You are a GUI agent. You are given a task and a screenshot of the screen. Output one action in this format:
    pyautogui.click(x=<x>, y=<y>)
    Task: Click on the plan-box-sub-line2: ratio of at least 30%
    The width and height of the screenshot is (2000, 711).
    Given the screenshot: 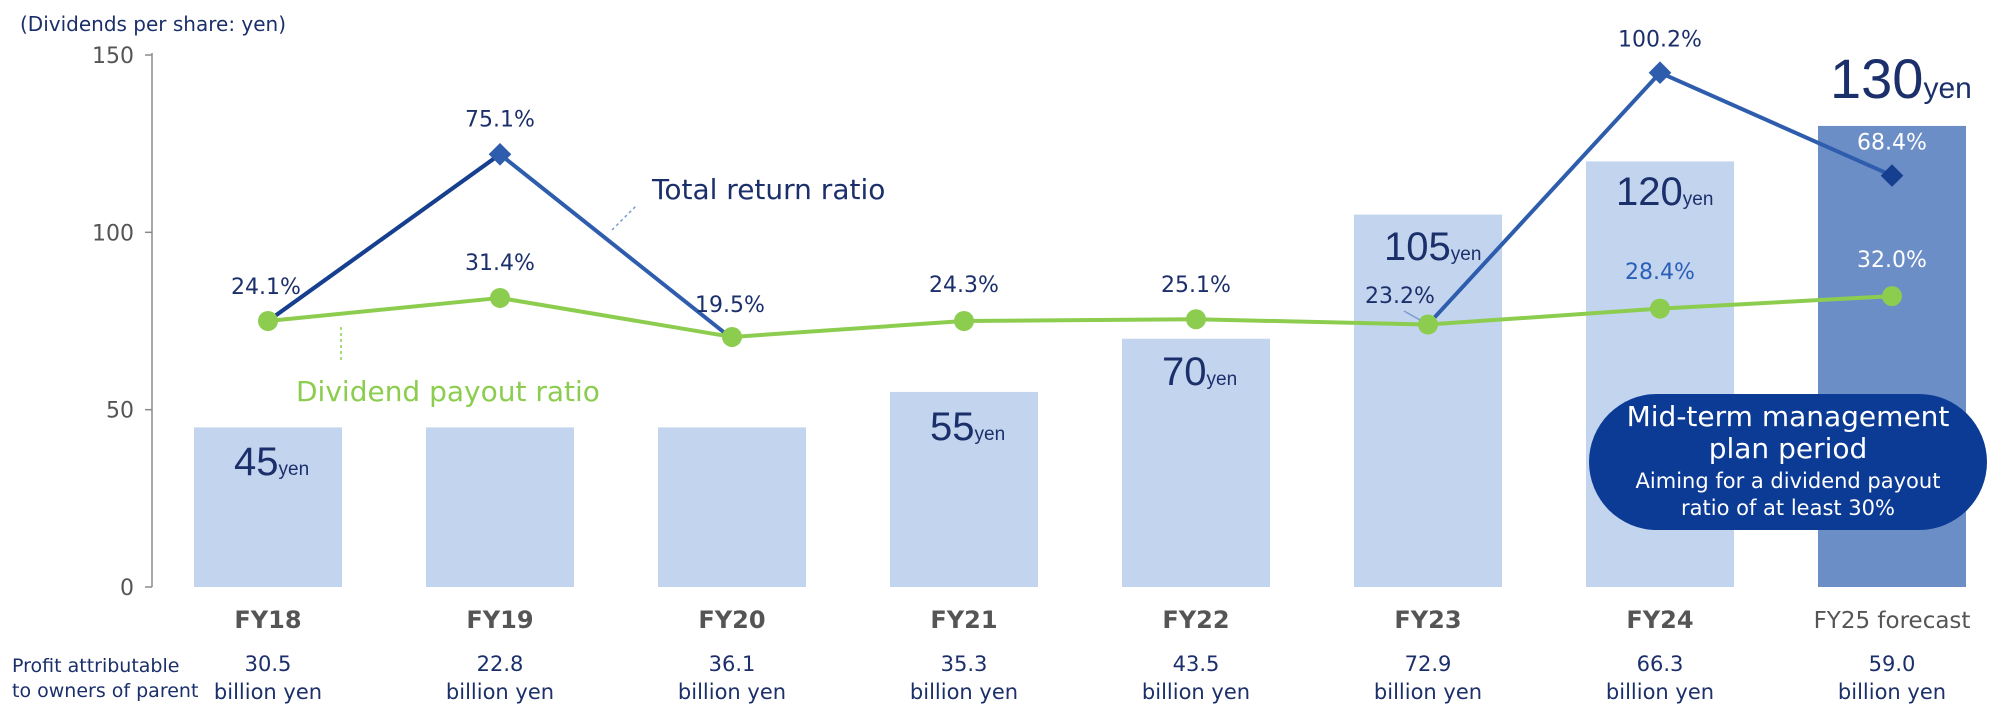 What is the action you would take?
    pyautogui.click(x=1788, y=508)
    